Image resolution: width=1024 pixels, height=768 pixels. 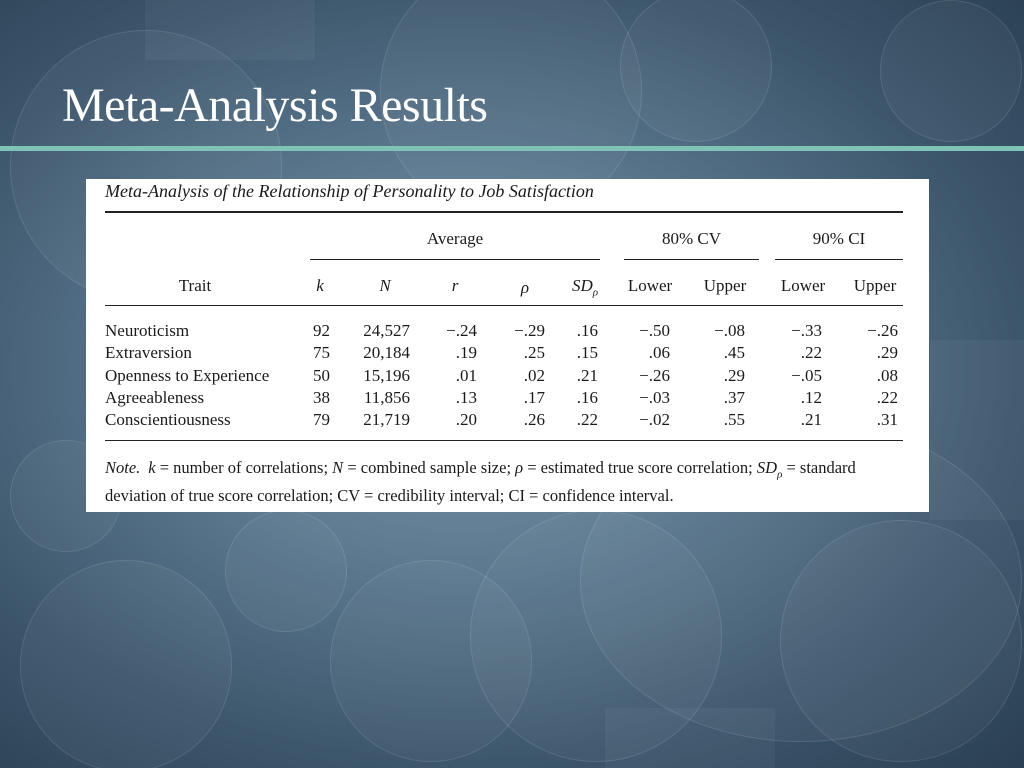 What do you see at coordinates (386, 375) in the screenshot?
I see `row-n: 15,196` at bounding box center [386, 375].